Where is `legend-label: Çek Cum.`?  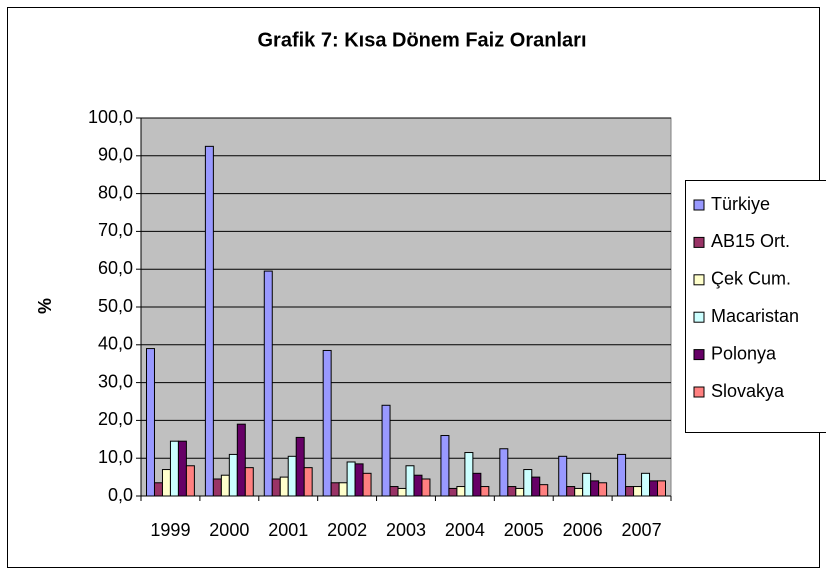
legend-label: Çek Cum. is located at coordinates (751, 279).